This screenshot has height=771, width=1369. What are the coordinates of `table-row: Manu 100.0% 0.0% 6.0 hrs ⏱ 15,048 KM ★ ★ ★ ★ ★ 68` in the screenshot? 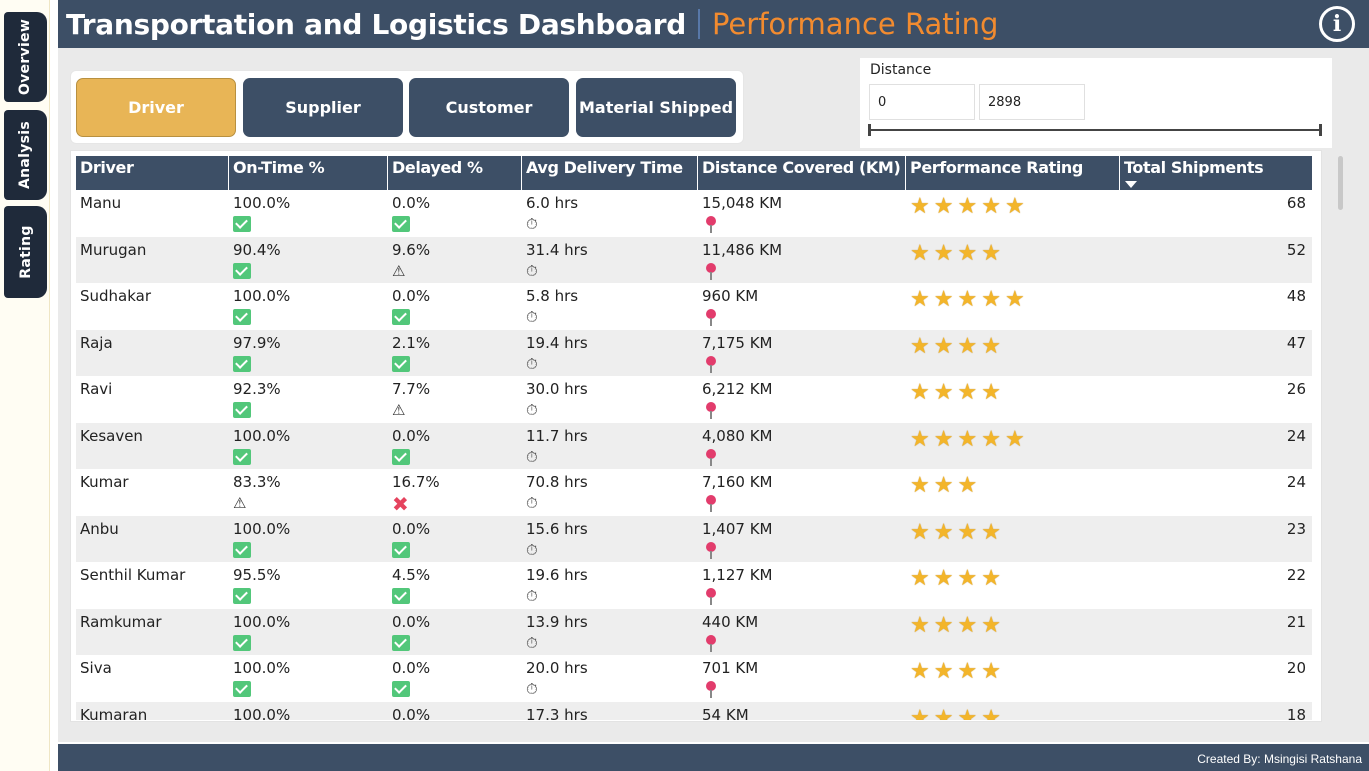 It's located at (694, 213).